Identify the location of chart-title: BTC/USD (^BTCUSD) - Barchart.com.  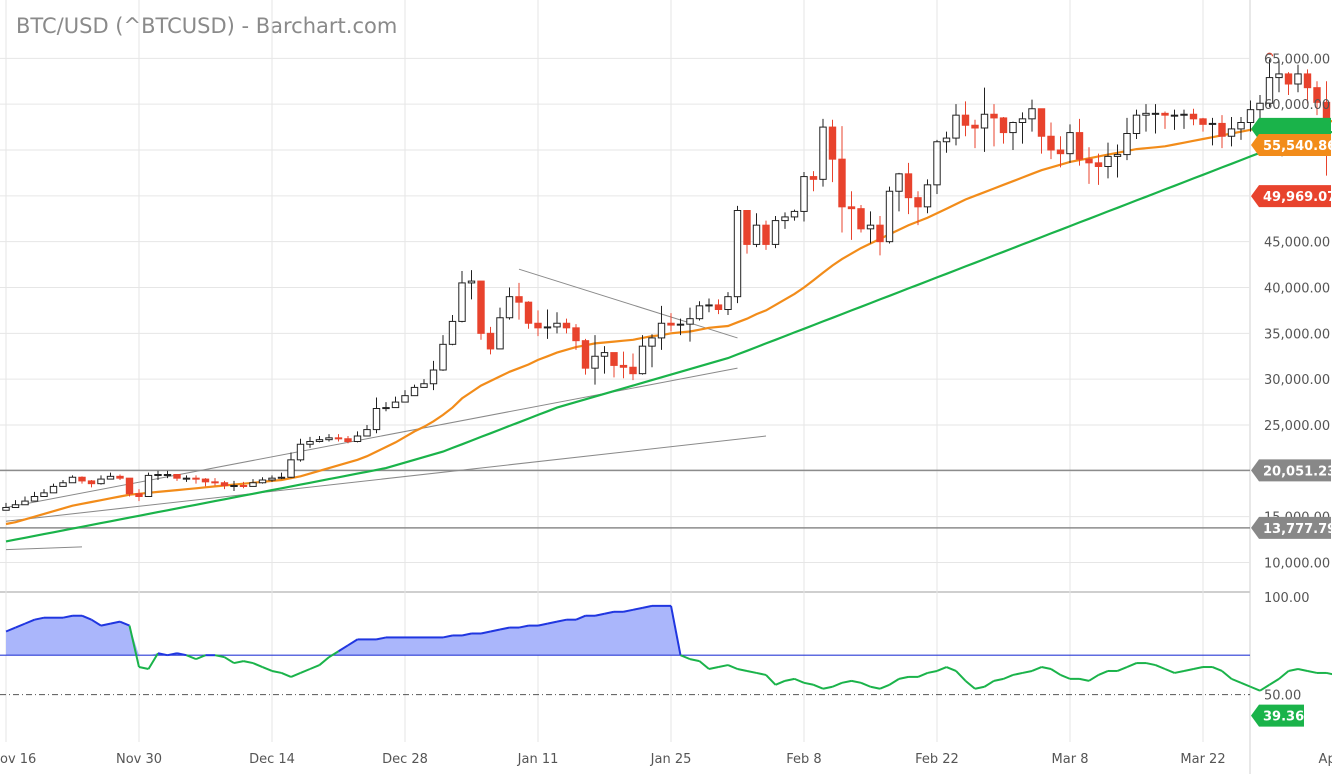
(207, 26).